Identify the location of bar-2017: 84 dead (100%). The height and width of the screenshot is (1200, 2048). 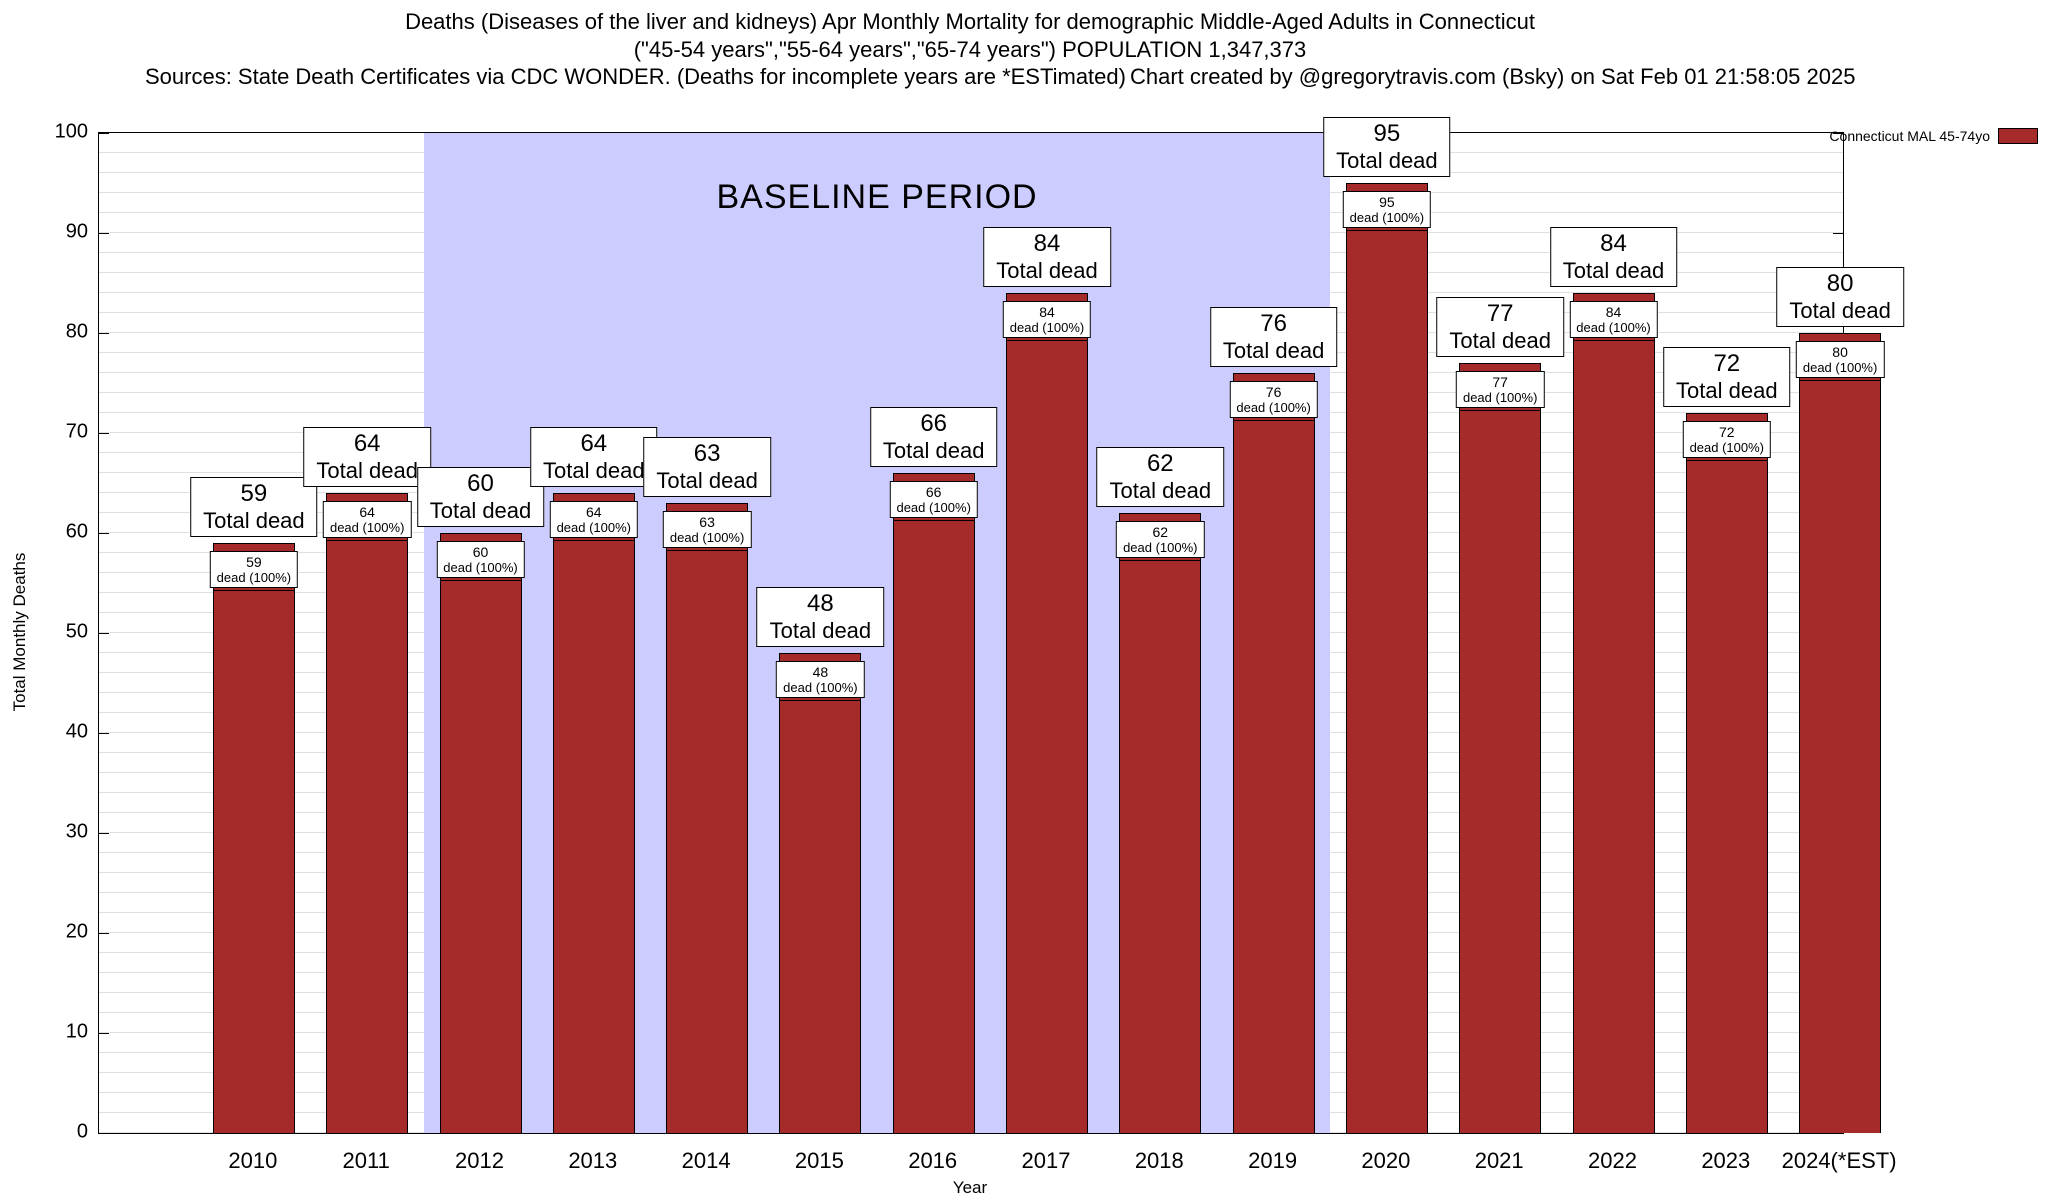
(1047, 713).